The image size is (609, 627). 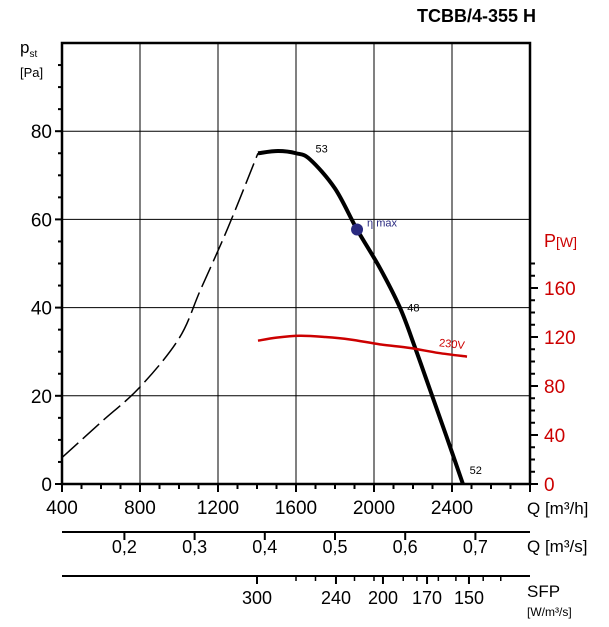 What do you see at coordinates (336, 598) in the screenshot?
I see `sfp-tick-label: 240` at bounding box center [336, 598].